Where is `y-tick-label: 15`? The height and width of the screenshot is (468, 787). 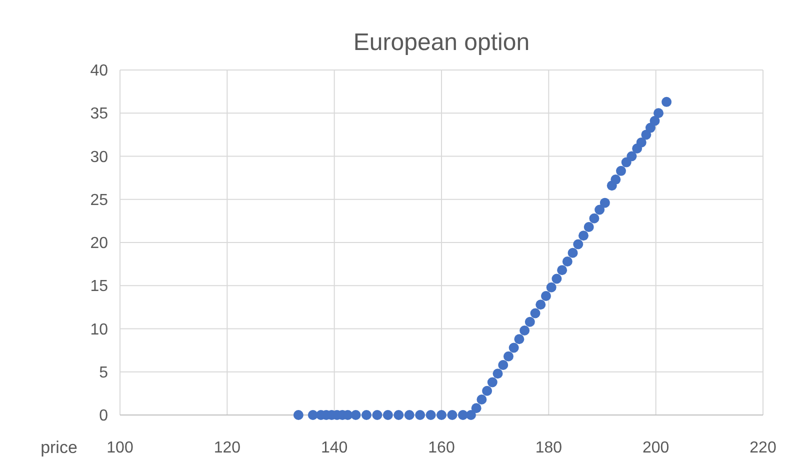
y-tick-label: 15 is located at coordinates (99, 287).